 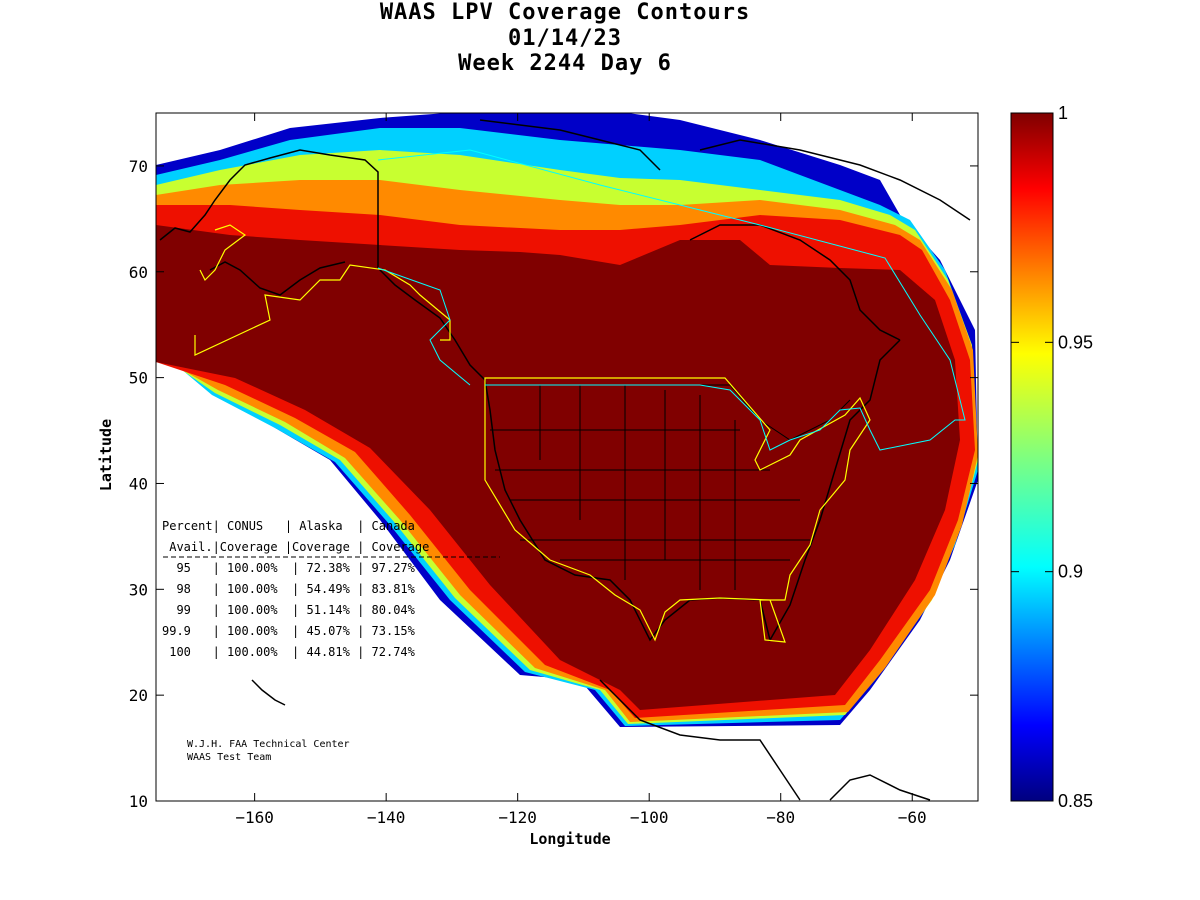 What do you see at coordinates (386, 817) in the screenshot?
I see `x-tick-label: −140` at bounding box center [386, 817].